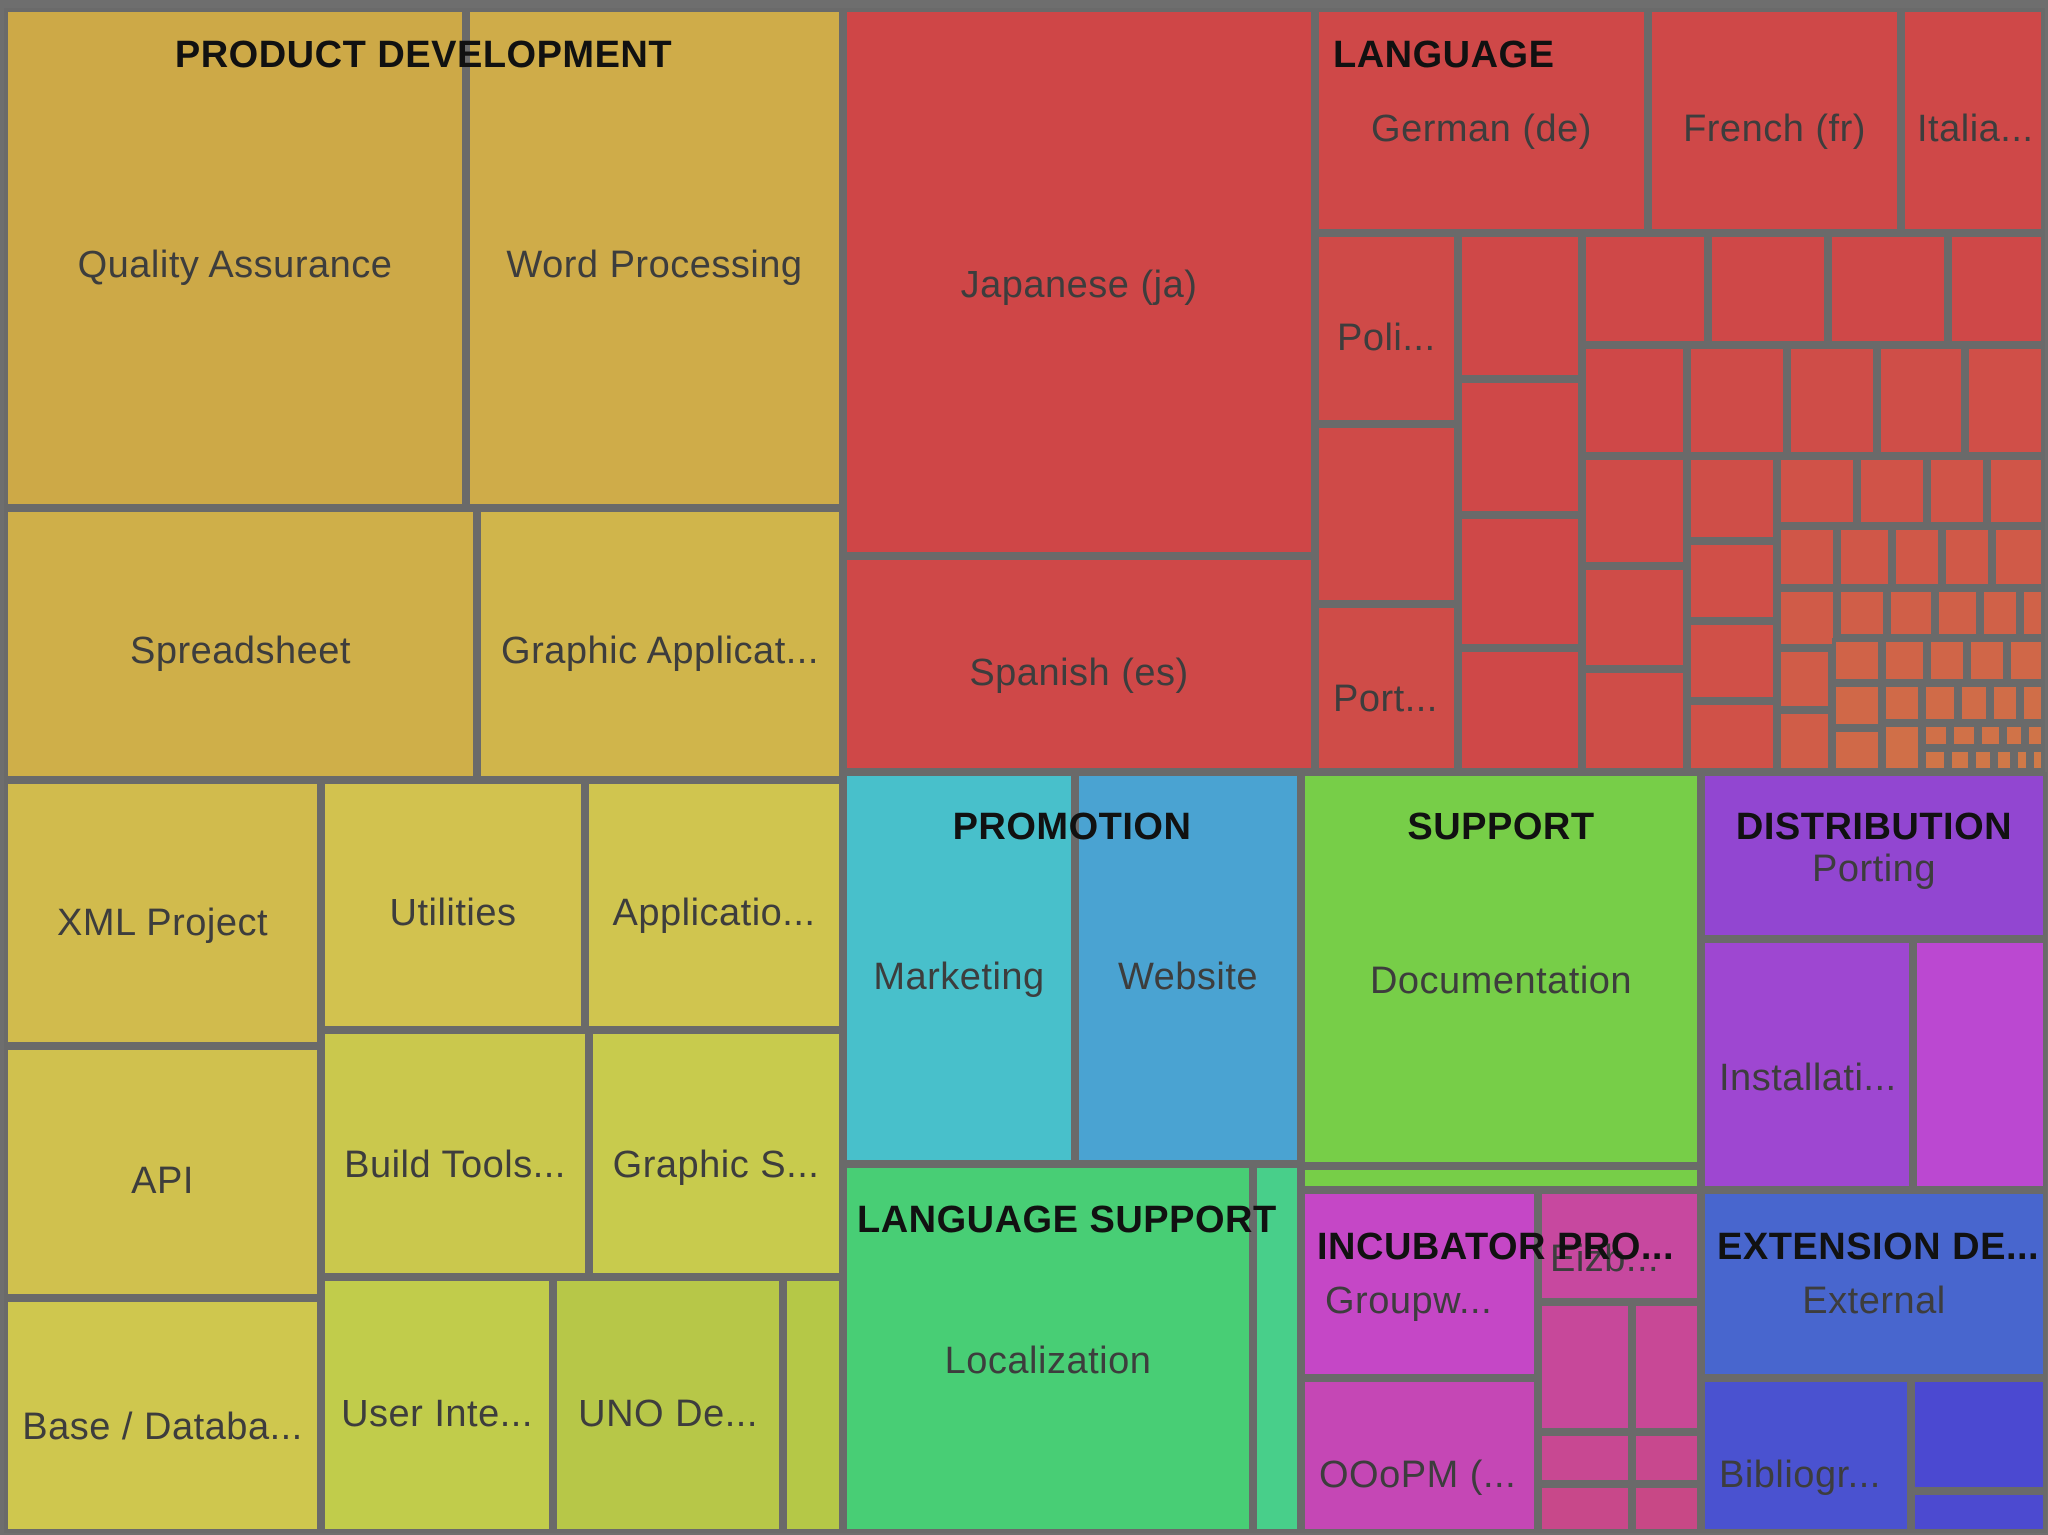 The height and width of the screenshot is (1535, 2048). I want to click on treemap-cell-spanish-es: Spanish (es), so click(1079, 664).